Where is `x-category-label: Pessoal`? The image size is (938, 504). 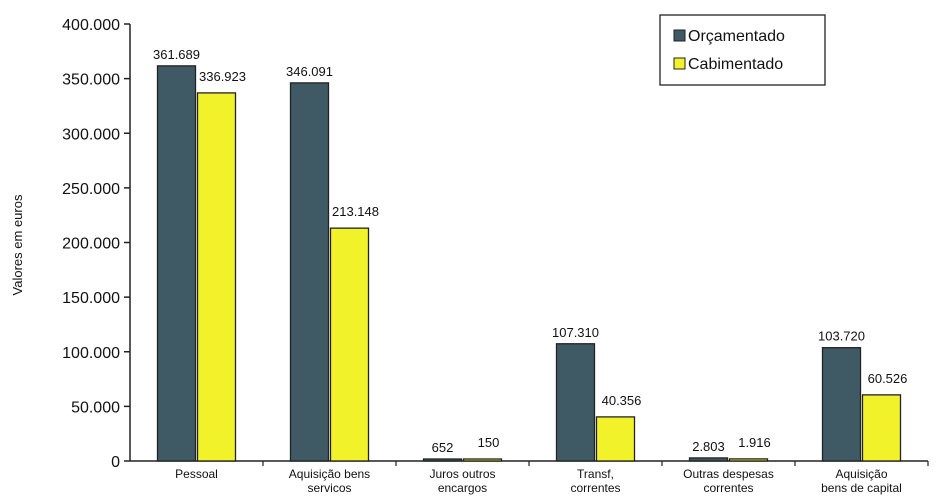
x-category-label: Pessoal is located at coordinates (196, 474).